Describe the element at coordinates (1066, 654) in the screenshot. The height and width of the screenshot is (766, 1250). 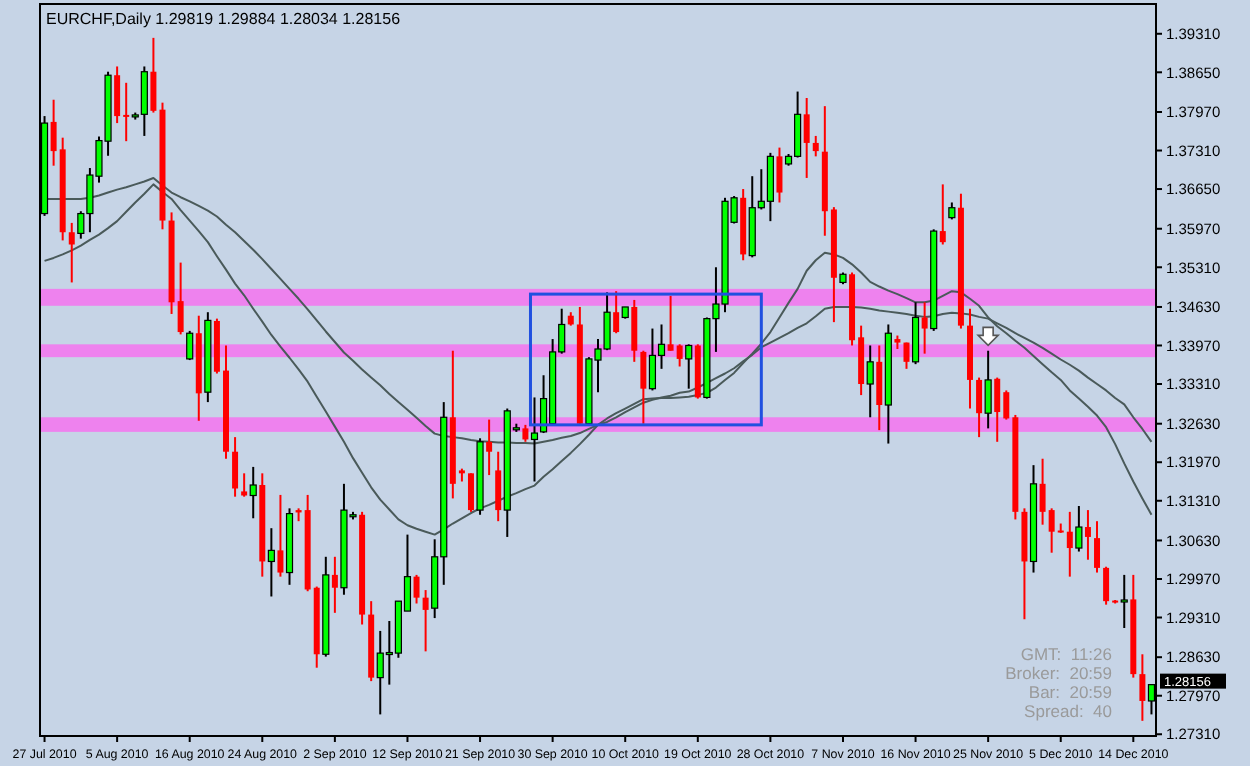
I see `annotation: GMT: 11:26` at that location.